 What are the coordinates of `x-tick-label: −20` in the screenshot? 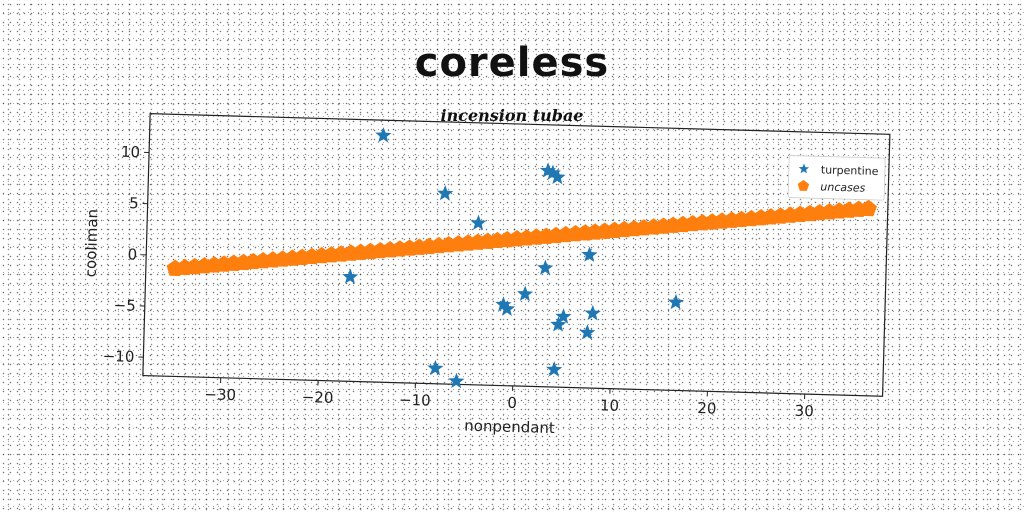 It's located at (317, 397).